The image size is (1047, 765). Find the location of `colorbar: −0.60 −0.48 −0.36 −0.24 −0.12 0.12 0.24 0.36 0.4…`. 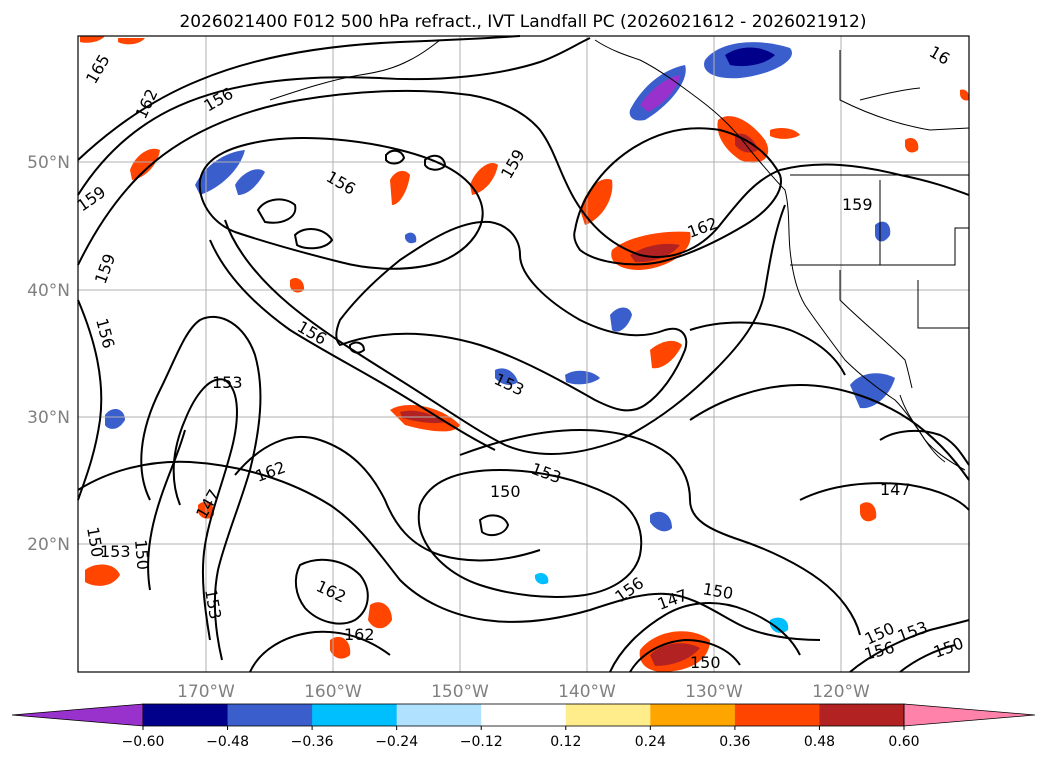

colorbar: −0.60 −0.48 −0.36 −0.24 −0.12 0.12 0.24 0.36 0.4… is located at coordinates (523, 726).